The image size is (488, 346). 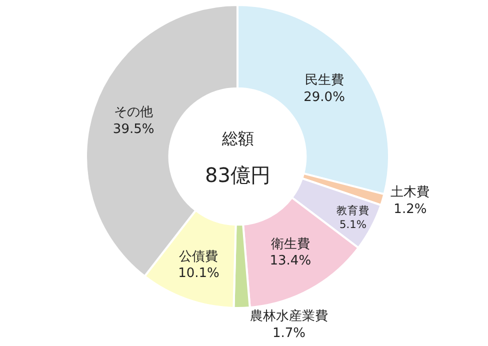 What do you see at coordinates (291, 261) in the screenshot?
I see `data-label: 13.4%` at bounding box center [291, 261].